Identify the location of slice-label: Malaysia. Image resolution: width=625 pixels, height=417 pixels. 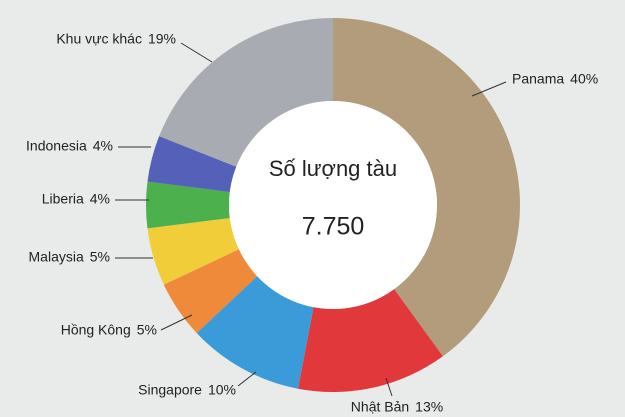
(56, 257).